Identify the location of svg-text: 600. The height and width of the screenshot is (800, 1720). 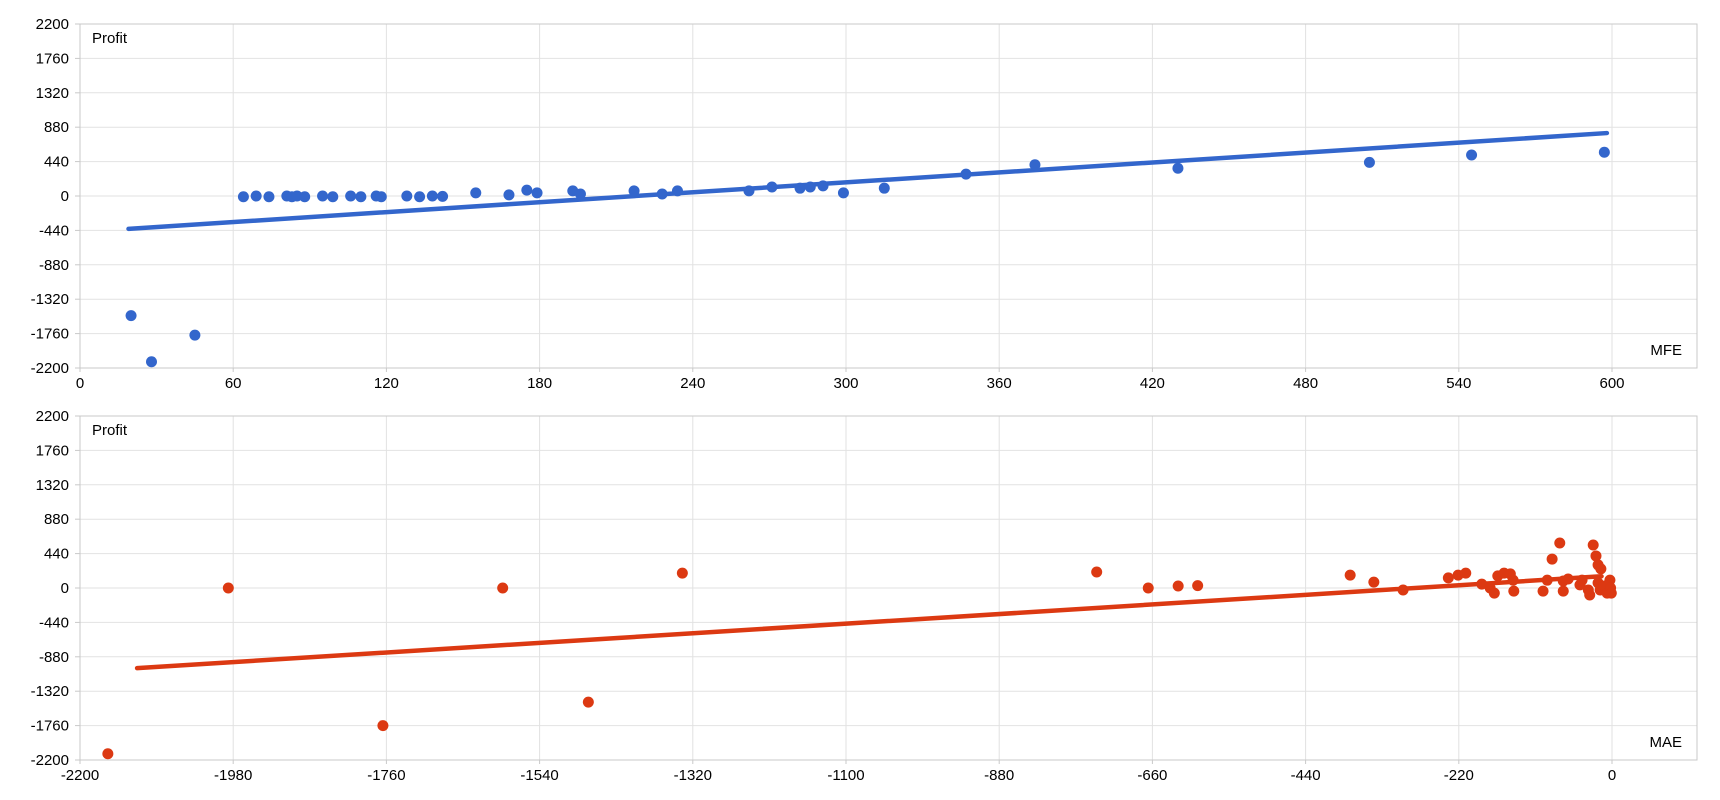
(1611, 383).